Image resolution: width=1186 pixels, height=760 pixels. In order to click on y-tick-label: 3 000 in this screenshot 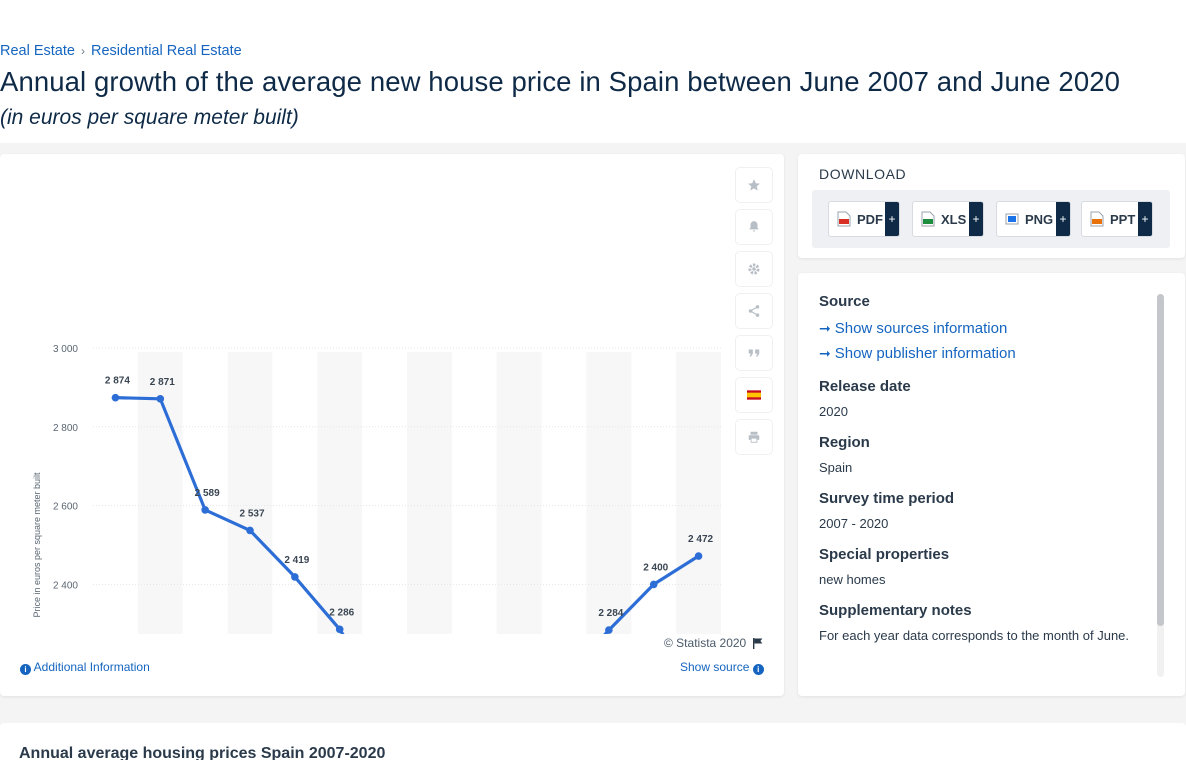, I will do `click(65, 349)`.